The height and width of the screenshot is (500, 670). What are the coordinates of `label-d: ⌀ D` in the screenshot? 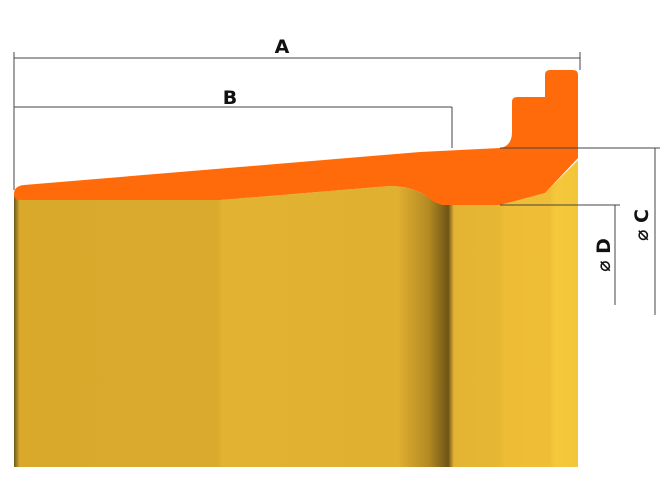 It's located at (604, 255).